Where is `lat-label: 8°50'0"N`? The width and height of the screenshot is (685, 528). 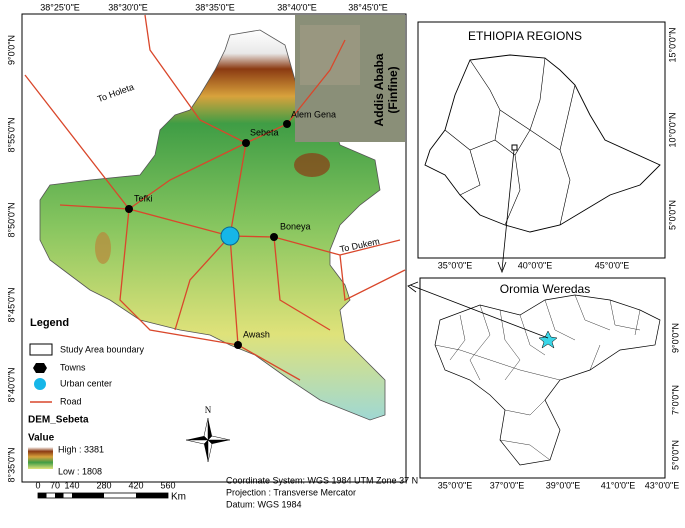 lat-label: 8°50'0"N is located at coordinates (11, 219).